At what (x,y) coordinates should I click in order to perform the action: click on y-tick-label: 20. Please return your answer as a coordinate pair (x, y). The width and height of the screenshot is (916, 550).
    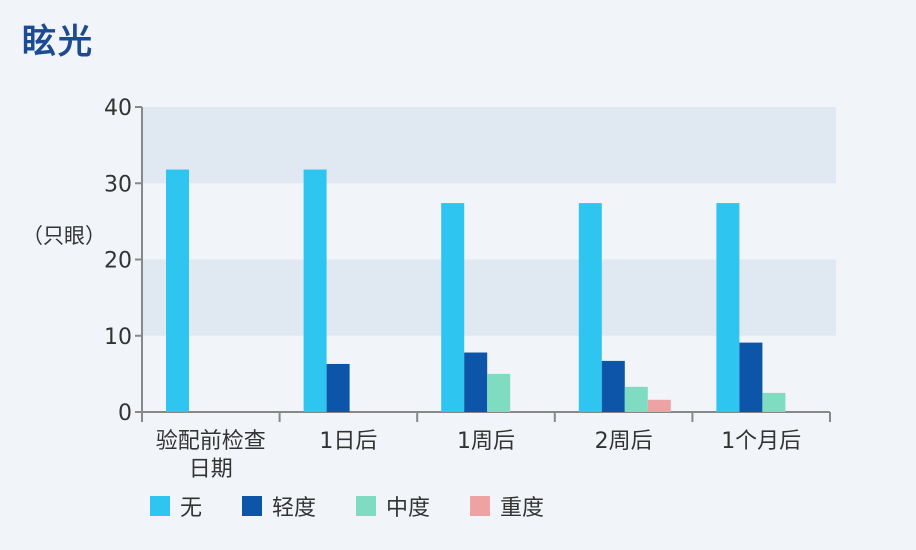
    Looking at the image, I should click on (118, 261).